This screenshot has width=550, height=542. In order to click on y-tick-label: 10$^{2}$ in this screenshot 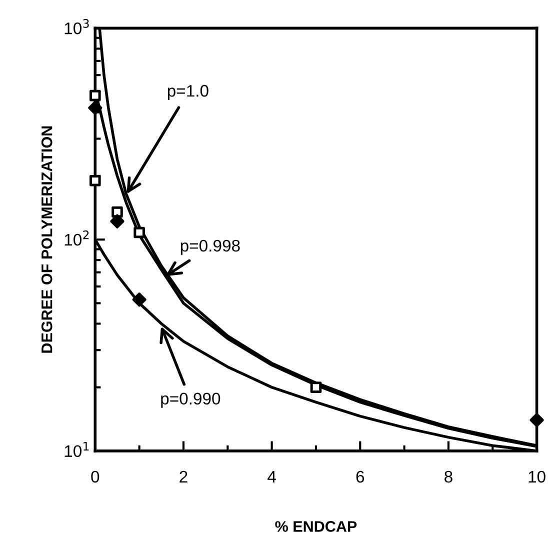, I will do `click(76, 238)`.